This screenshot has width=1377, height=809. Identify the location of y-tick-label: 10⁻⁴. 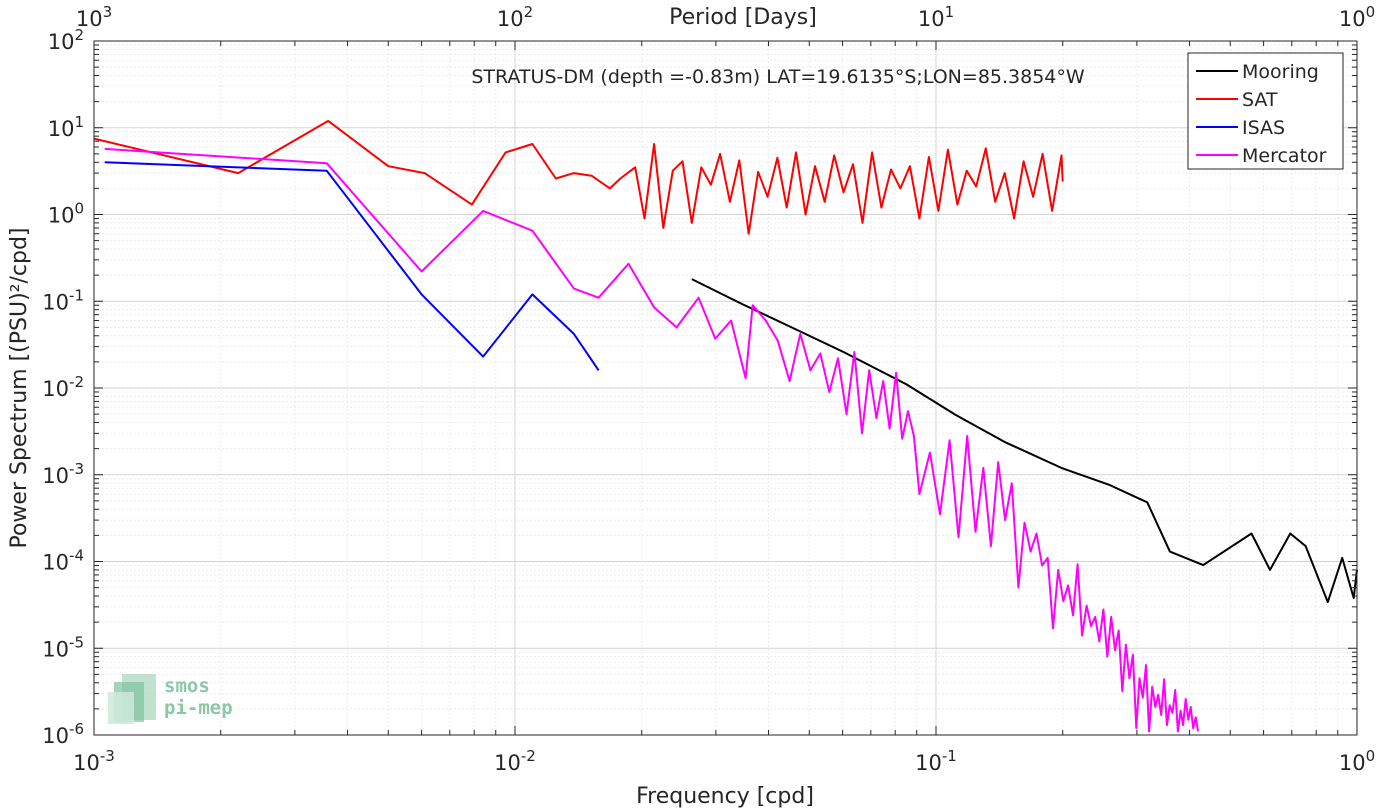
(63, 561).